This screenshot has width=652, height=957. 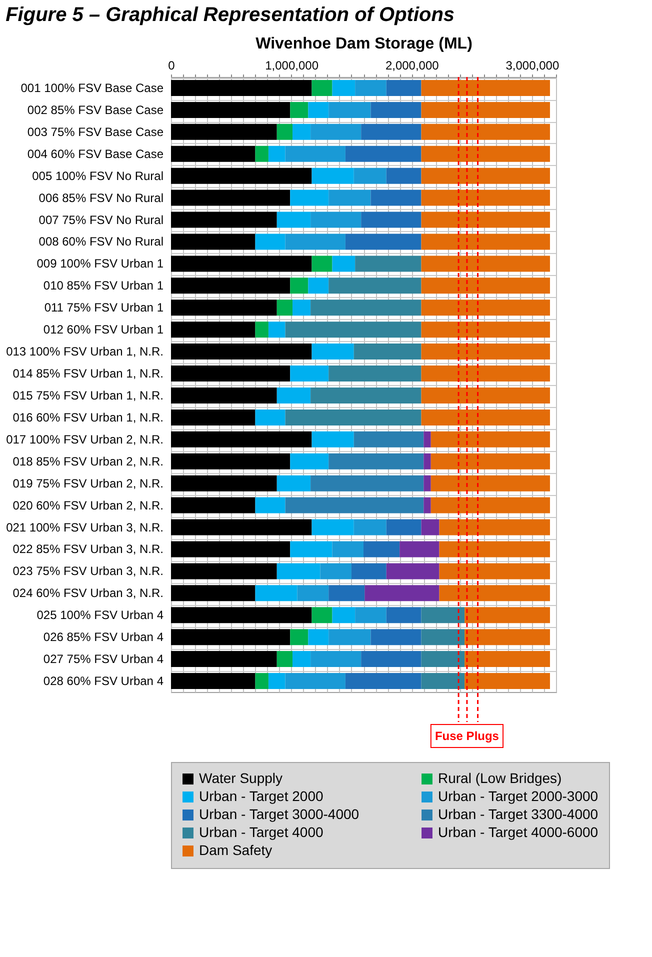 What do you see at coordinates (85, 439) in the screenshot?
I see `y-tick-label: 017 100% FSV Urban 2, N.R.` at bounding box center [85, 439].